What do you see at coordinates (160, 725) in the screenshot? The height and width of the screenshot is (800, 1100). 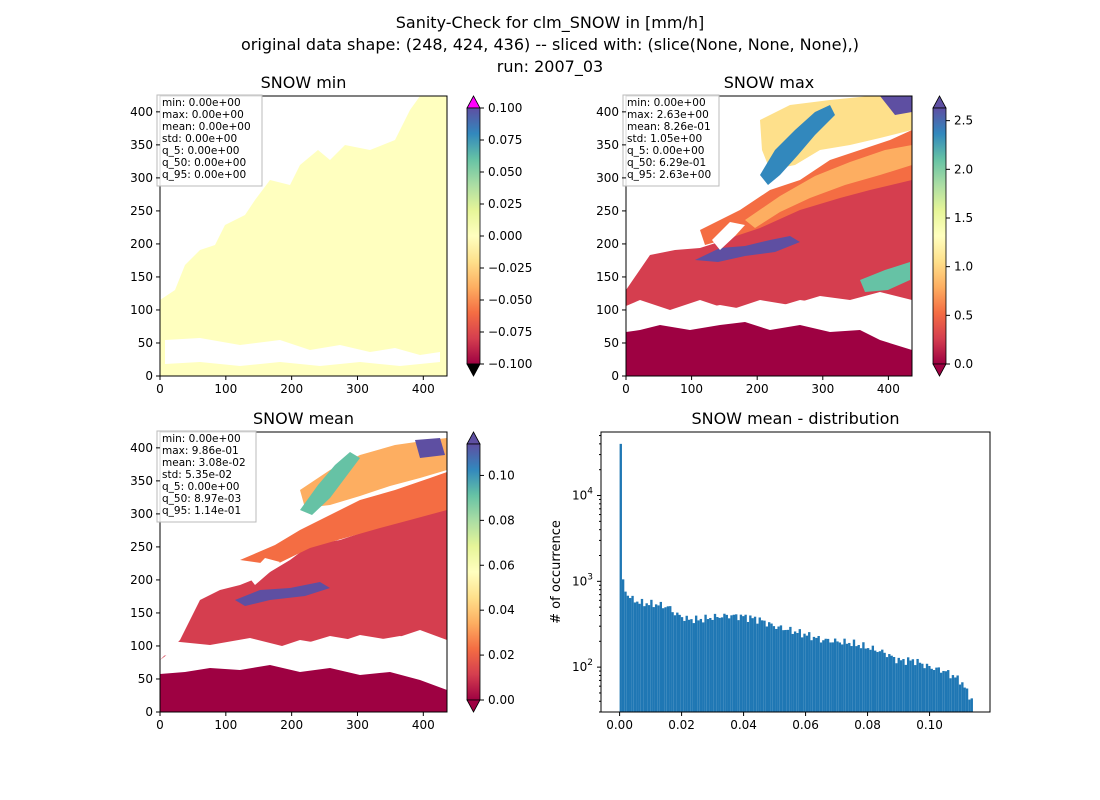 I see `x-tick-label: 0` at bounding box center [160, 725].